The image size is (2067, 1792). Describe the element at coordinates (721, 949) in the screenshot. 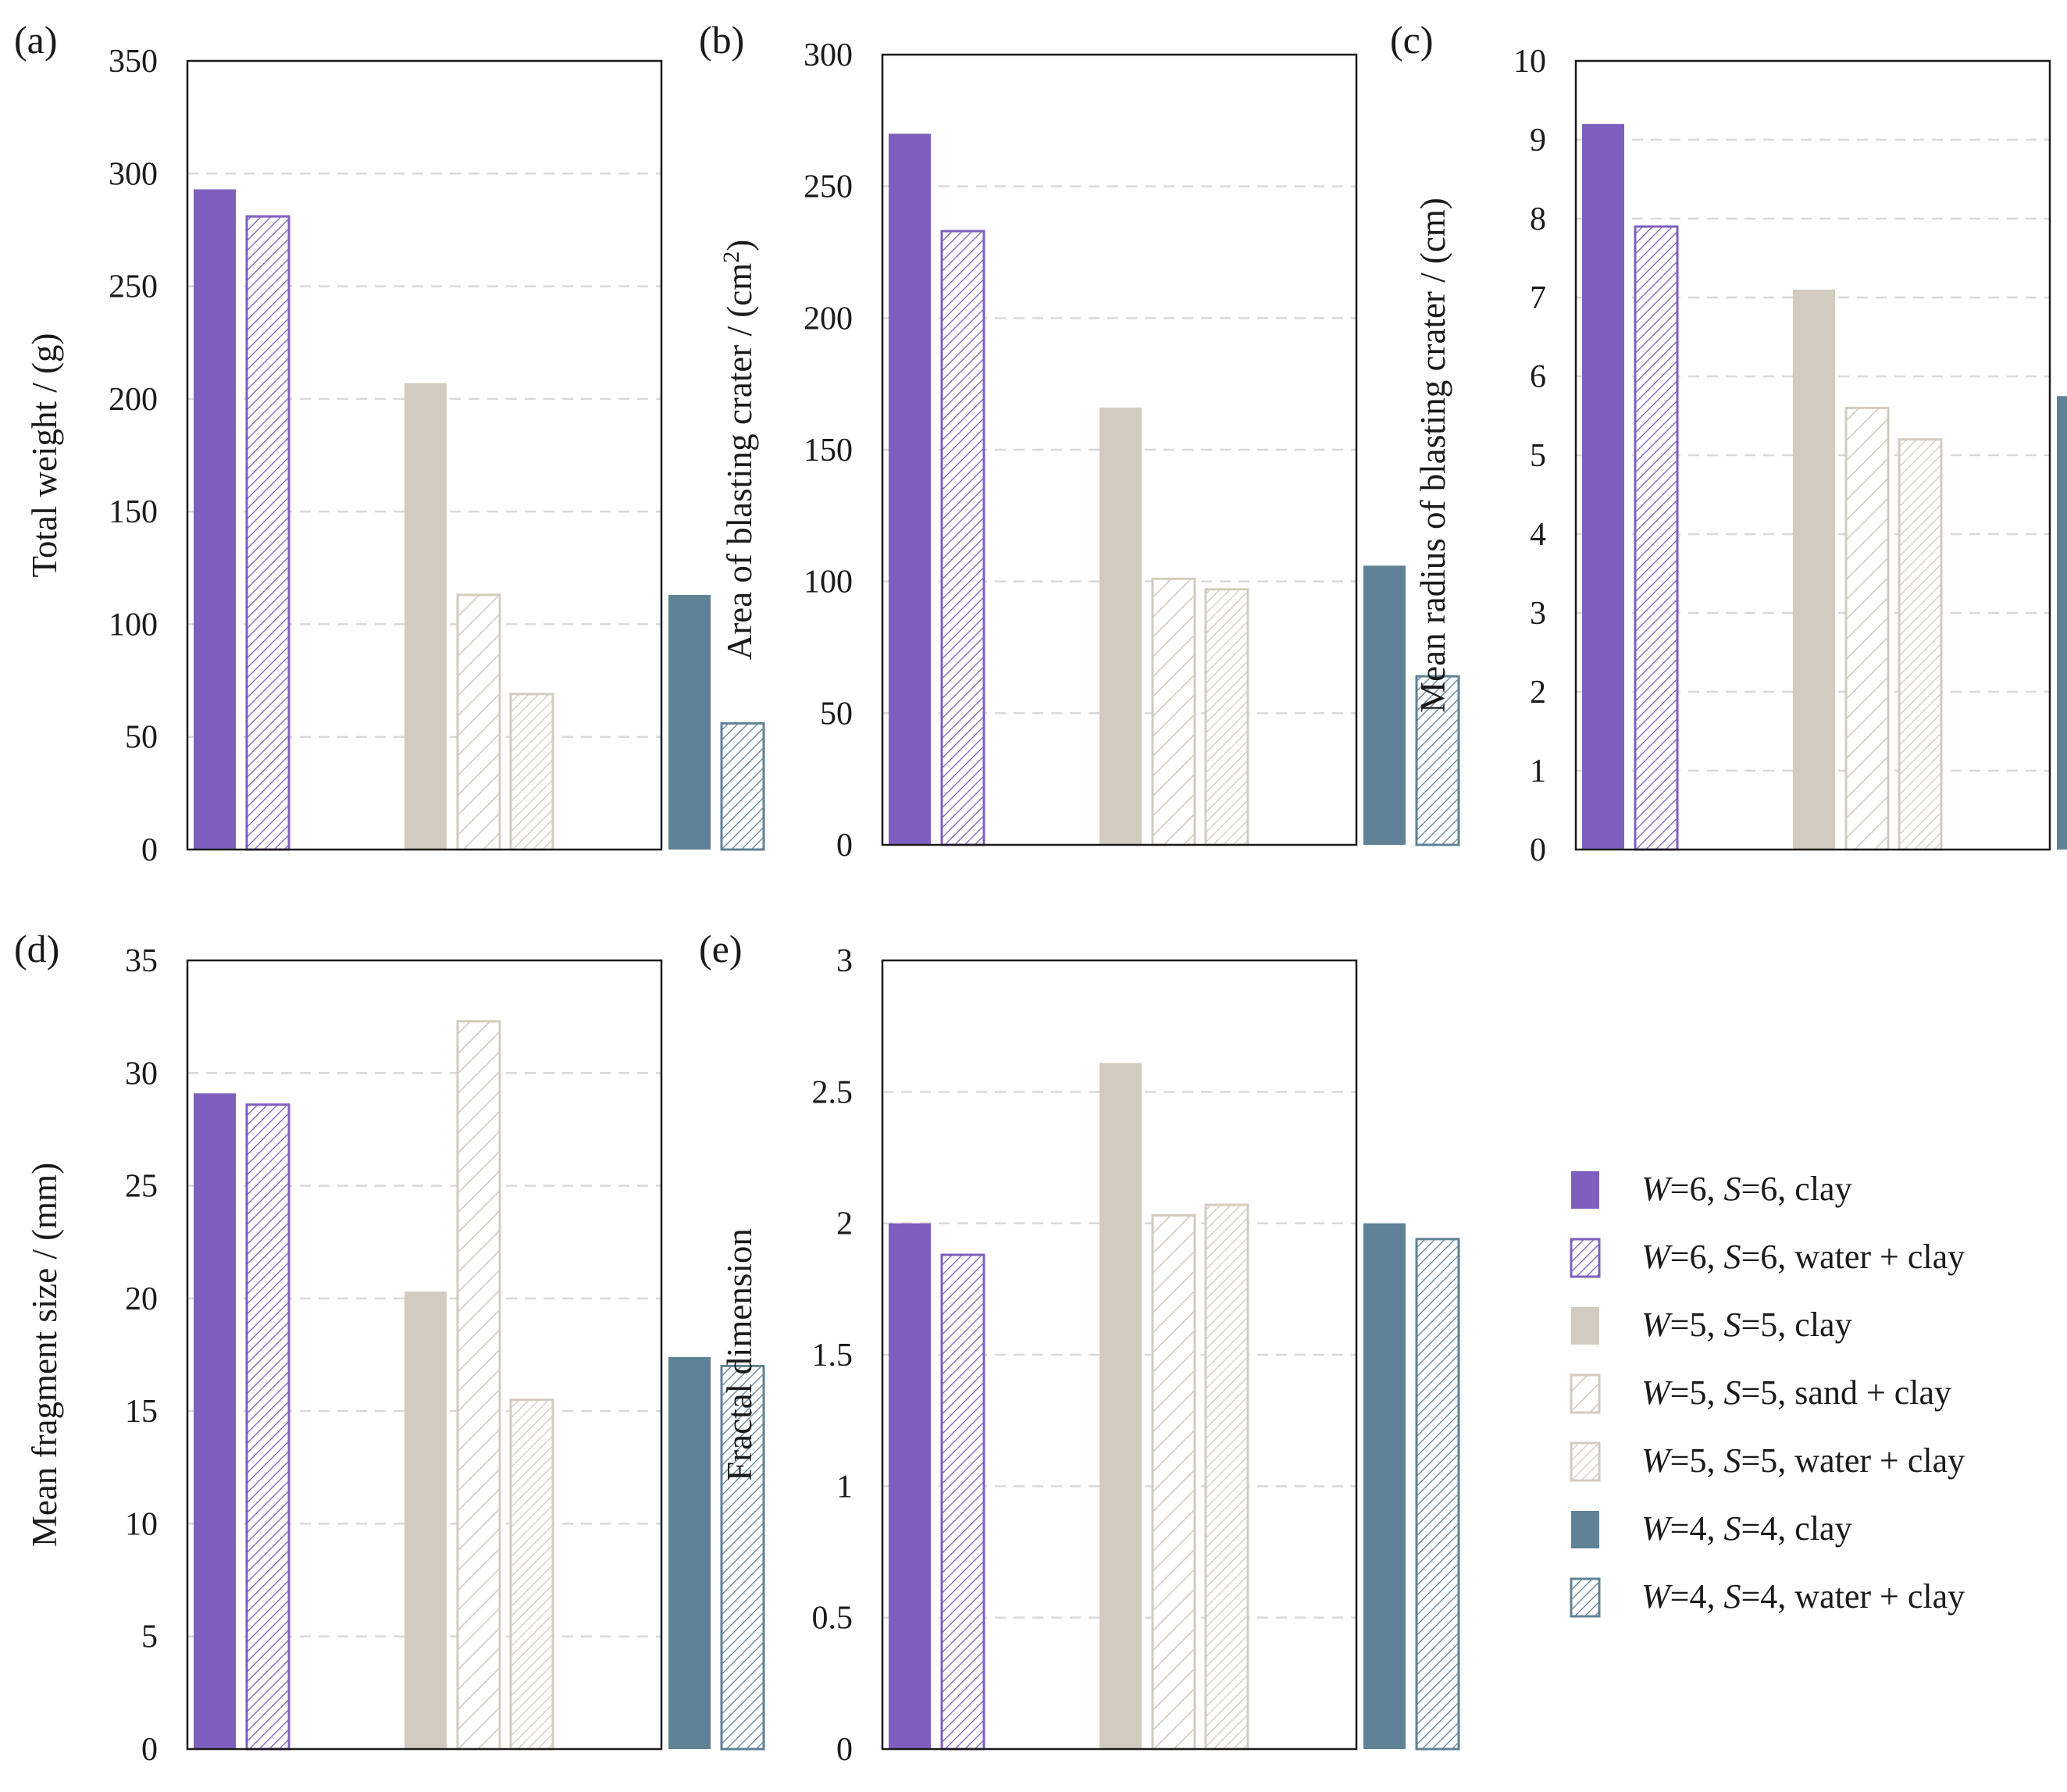

I see `panel-label: (e)` at that location.